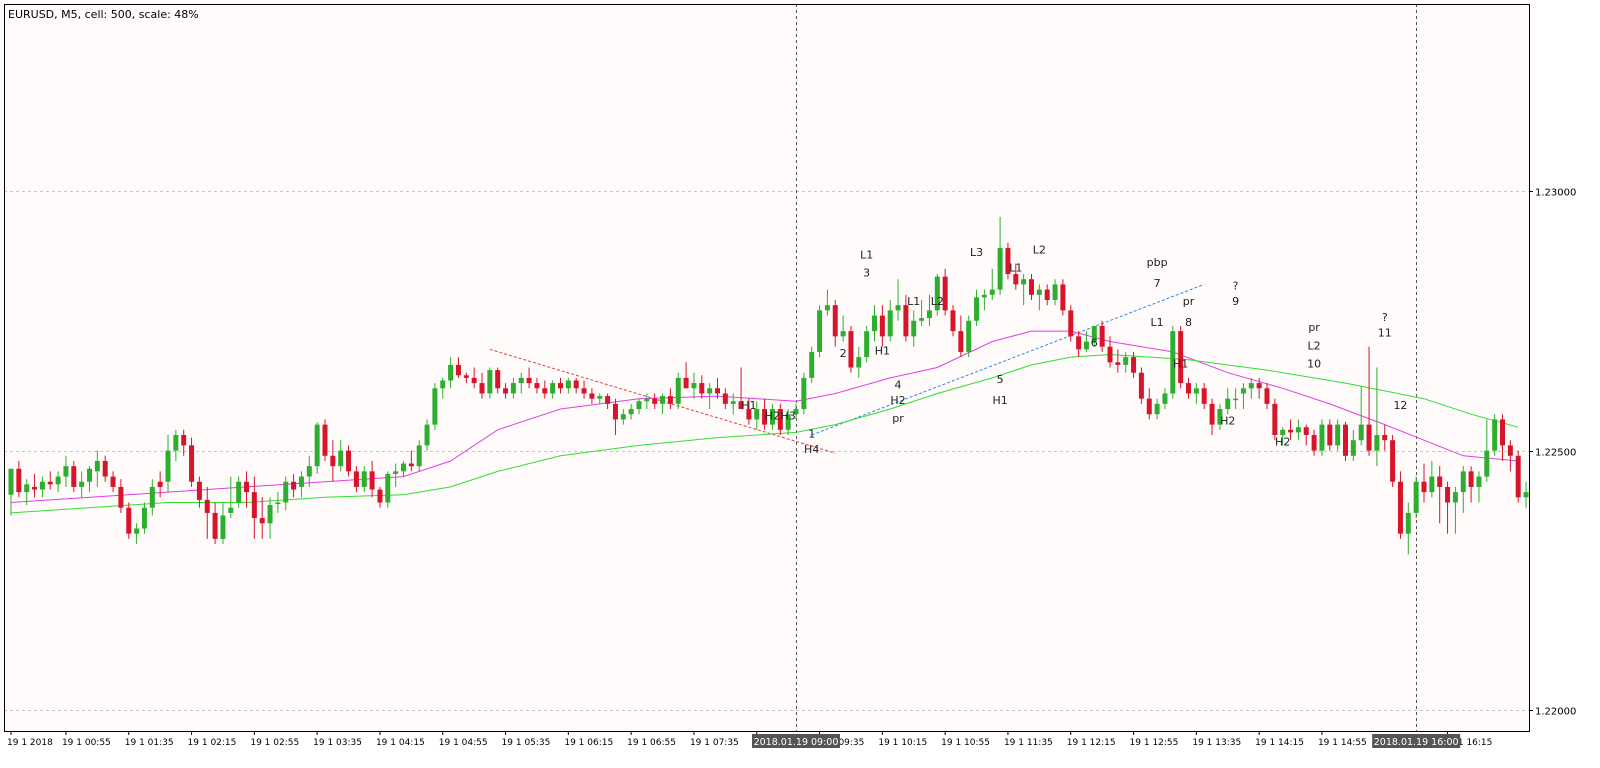  What do you see at coordinates (898, 418) in the screenshot?
I see `annotation-label: pr` at bounding box center [898, 418].